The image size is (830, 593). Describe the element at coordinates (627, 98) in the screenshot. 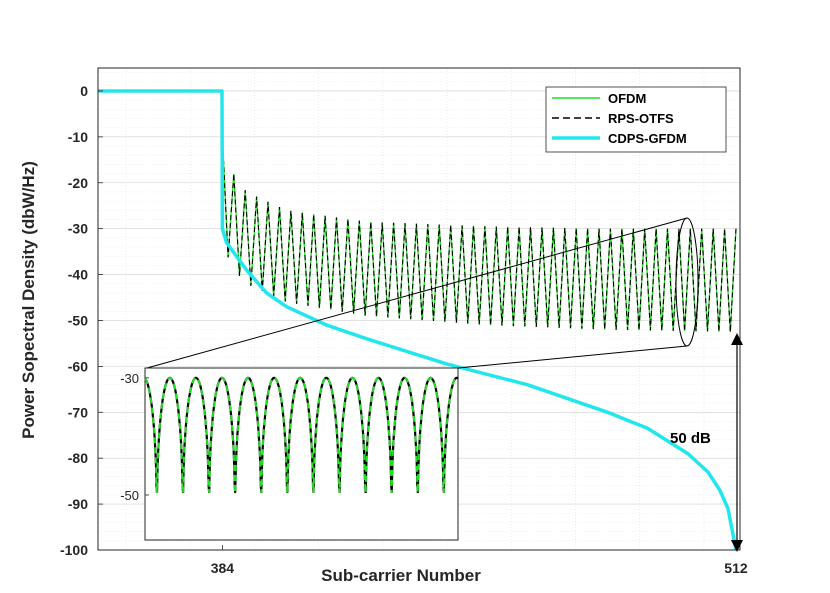

I see `legend-label-ofdm: OFDM` at that location.